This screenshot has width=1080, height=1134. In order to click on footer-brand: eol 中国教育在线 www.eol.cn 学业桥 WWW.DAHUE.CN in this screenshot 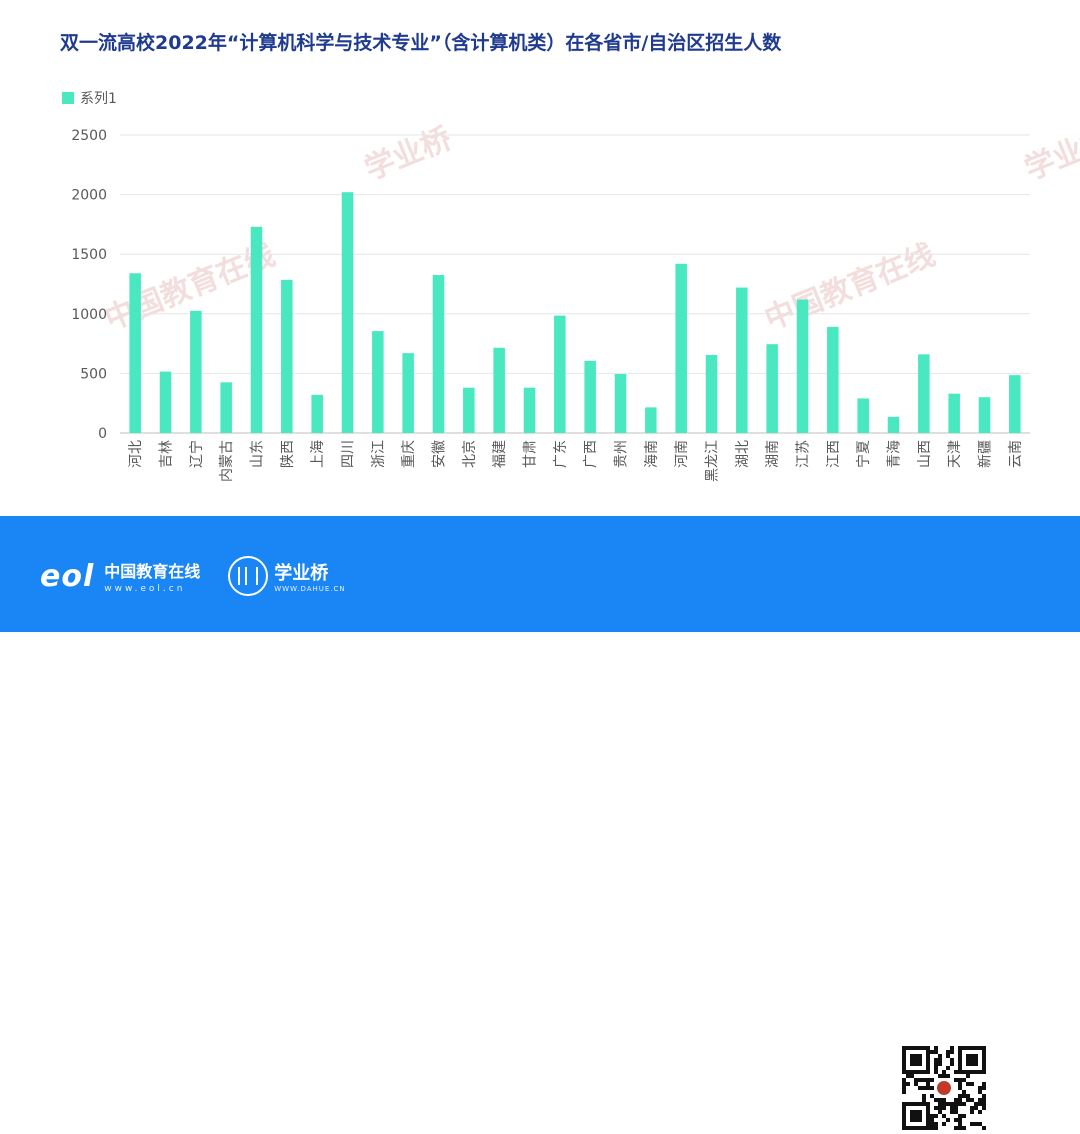, I will do `click(193, 576)`.